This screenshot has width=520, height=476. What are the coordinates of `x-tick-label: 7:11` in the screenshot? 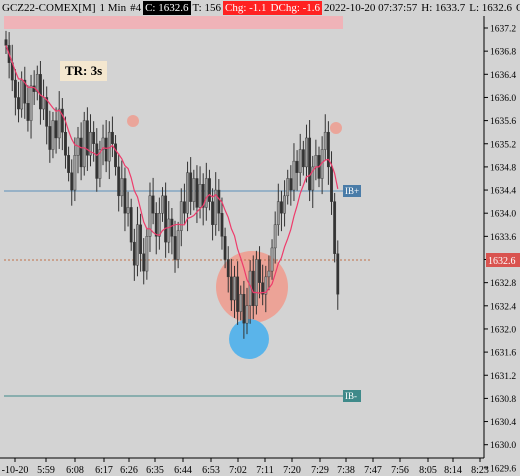 It's located at (264, 470).